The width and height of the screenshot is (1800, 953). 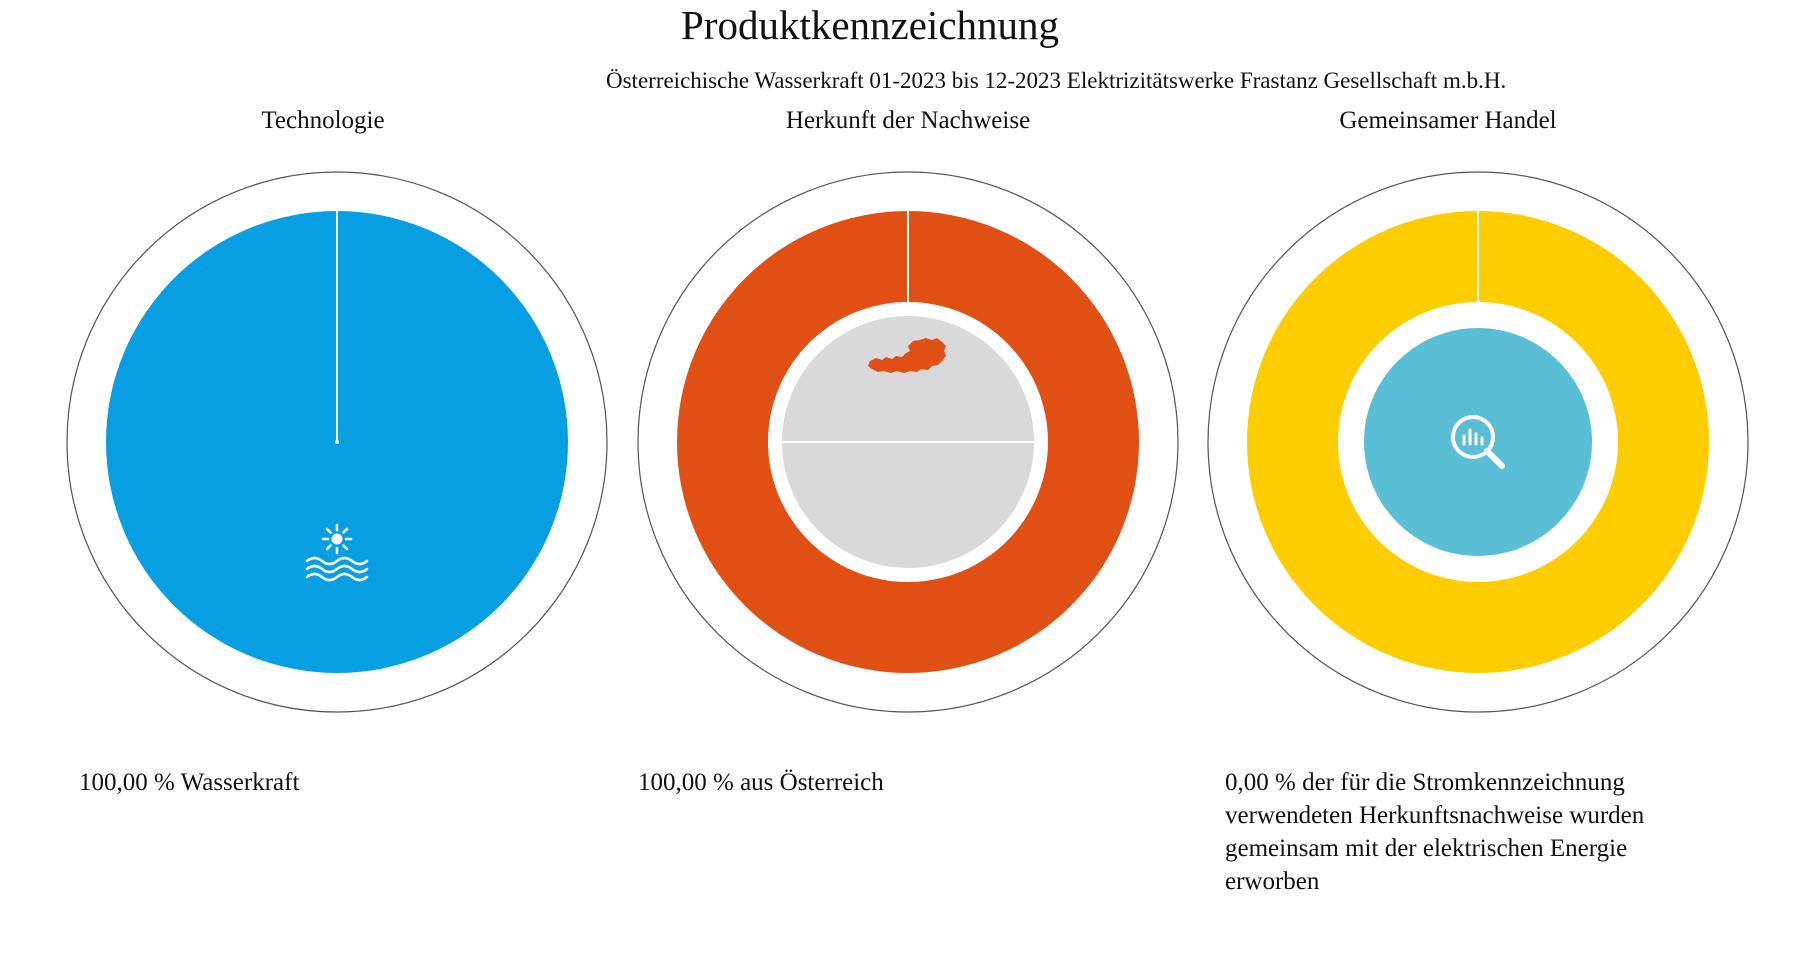 What do you see at coordinates (323, 120) in the screenshot?
I see `technology-chart-title: Technologie` at bounding box center [323, 120].